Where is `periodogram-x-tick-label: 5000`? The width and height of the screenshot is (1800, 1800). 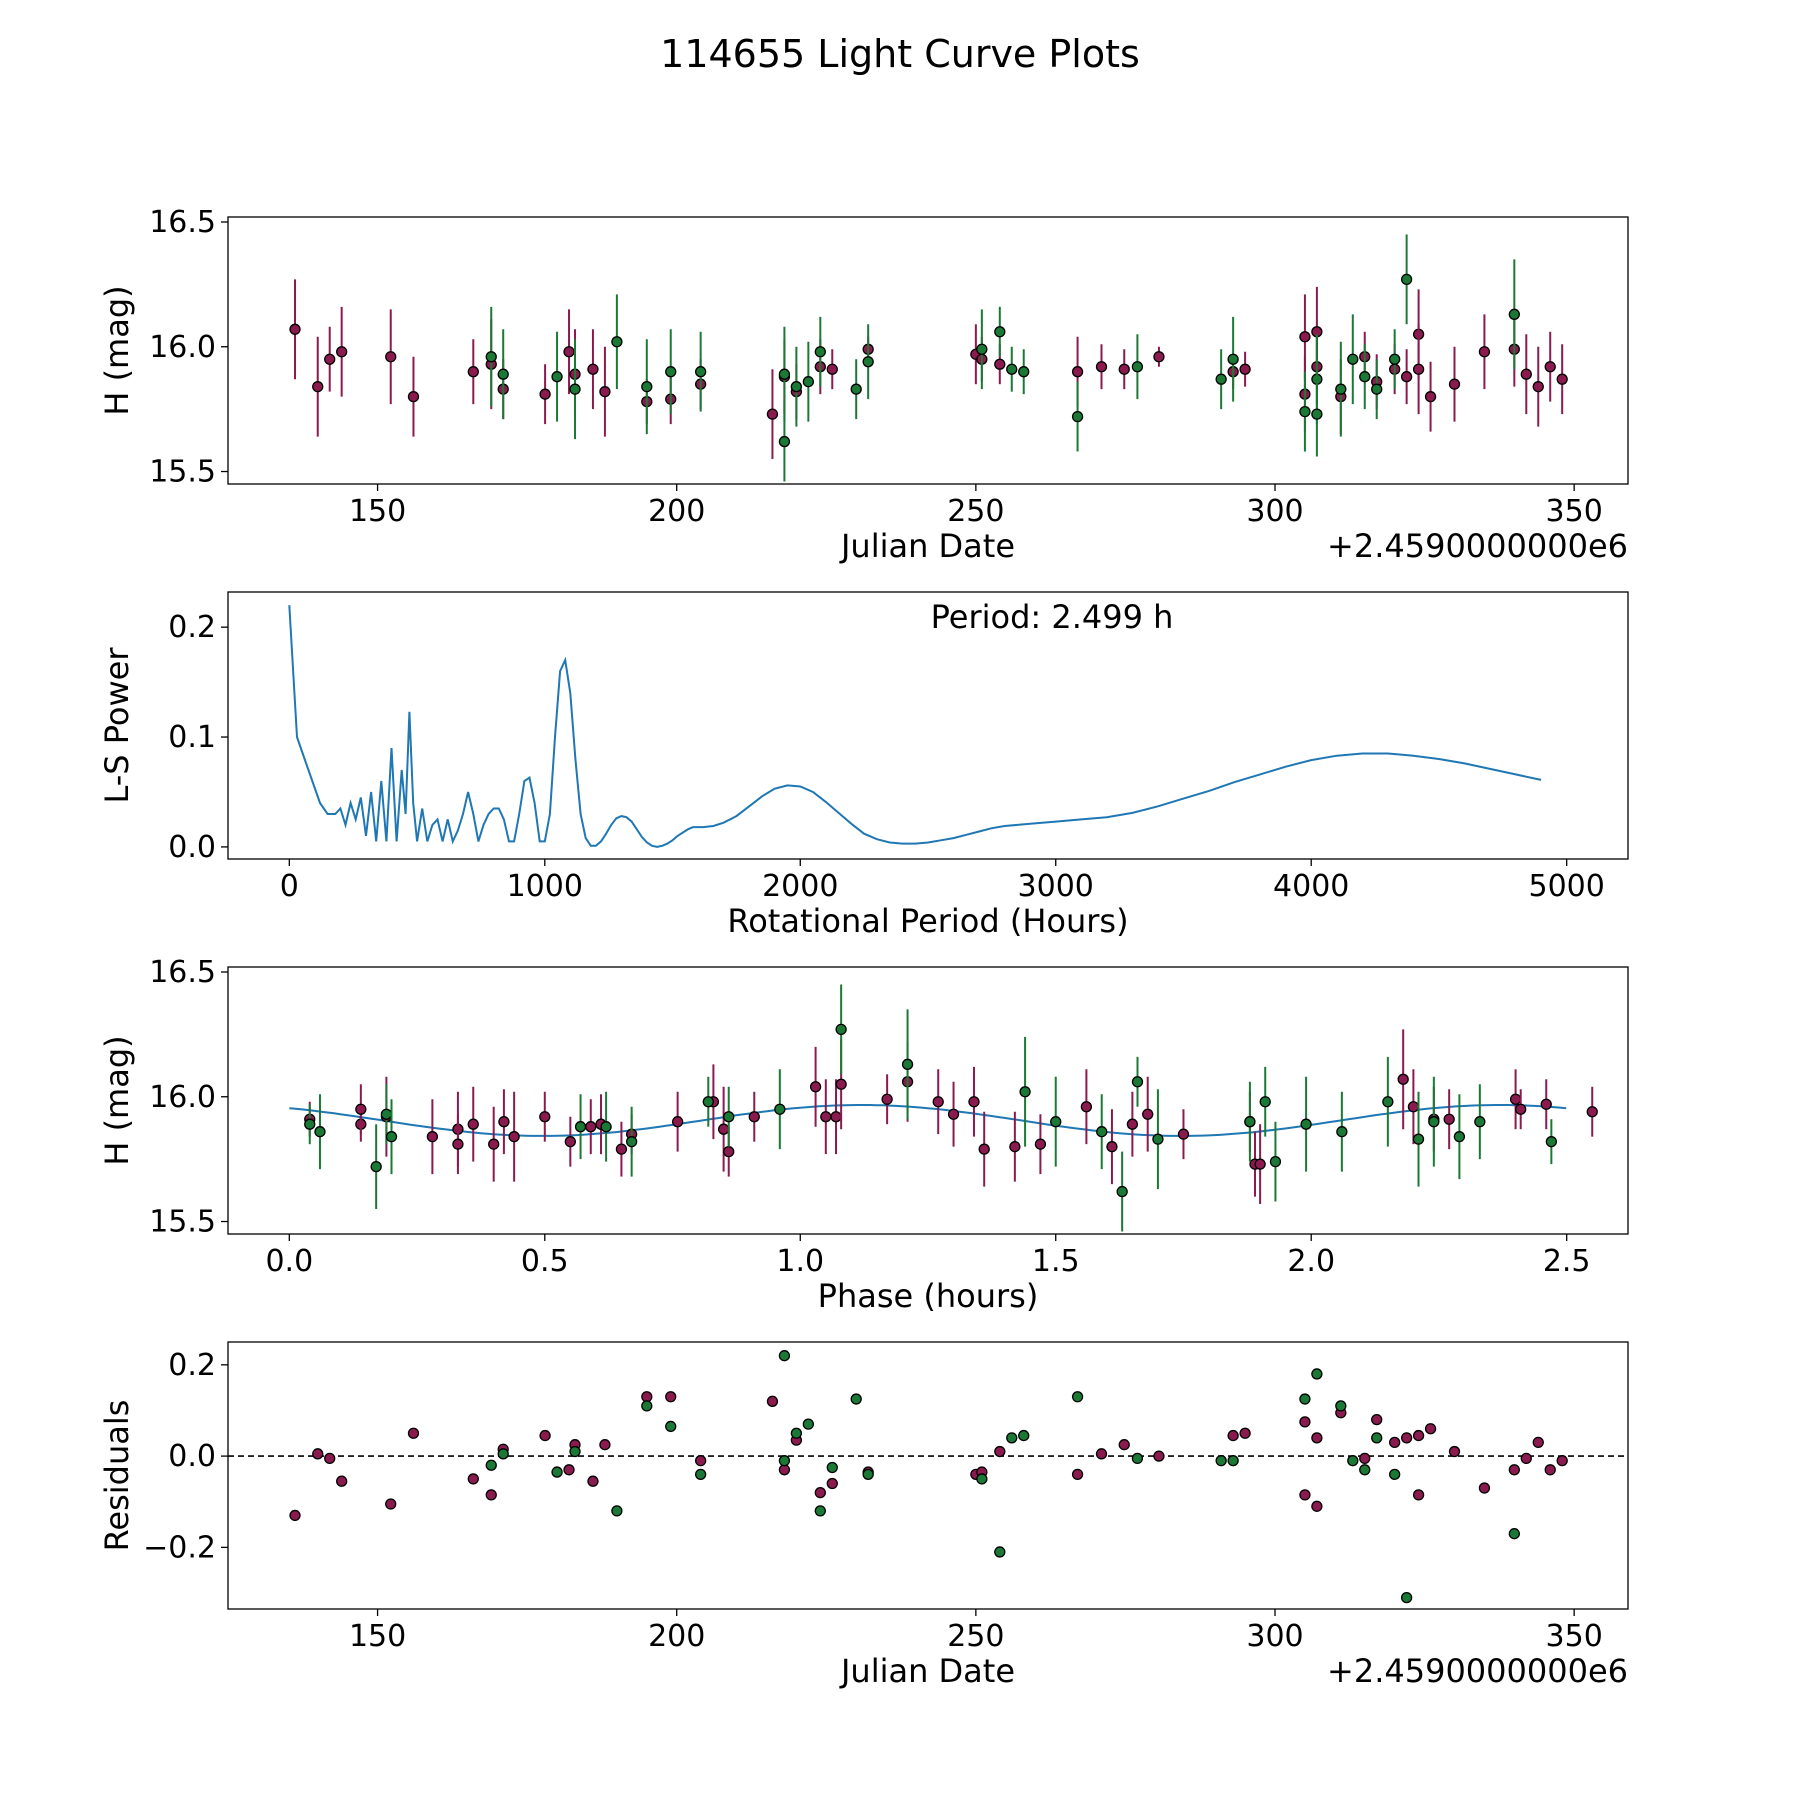
periodogram-x-tick-label: 5000 is located at coordinates (1567, 886).